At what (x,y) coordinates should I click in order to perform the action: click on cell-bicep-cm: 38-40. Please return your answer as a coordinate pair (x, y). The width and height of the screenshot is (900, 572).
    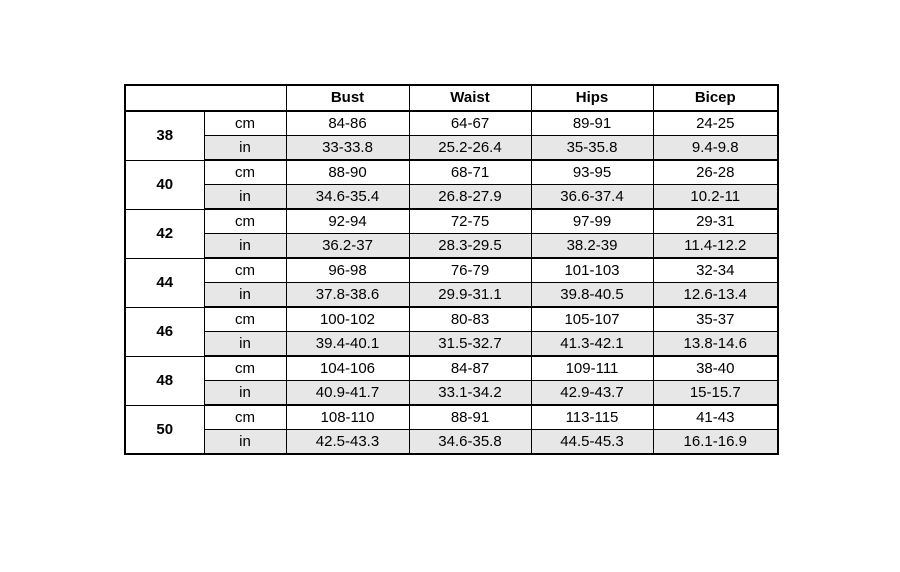
    Looking at the image, I should click on (715, 368).